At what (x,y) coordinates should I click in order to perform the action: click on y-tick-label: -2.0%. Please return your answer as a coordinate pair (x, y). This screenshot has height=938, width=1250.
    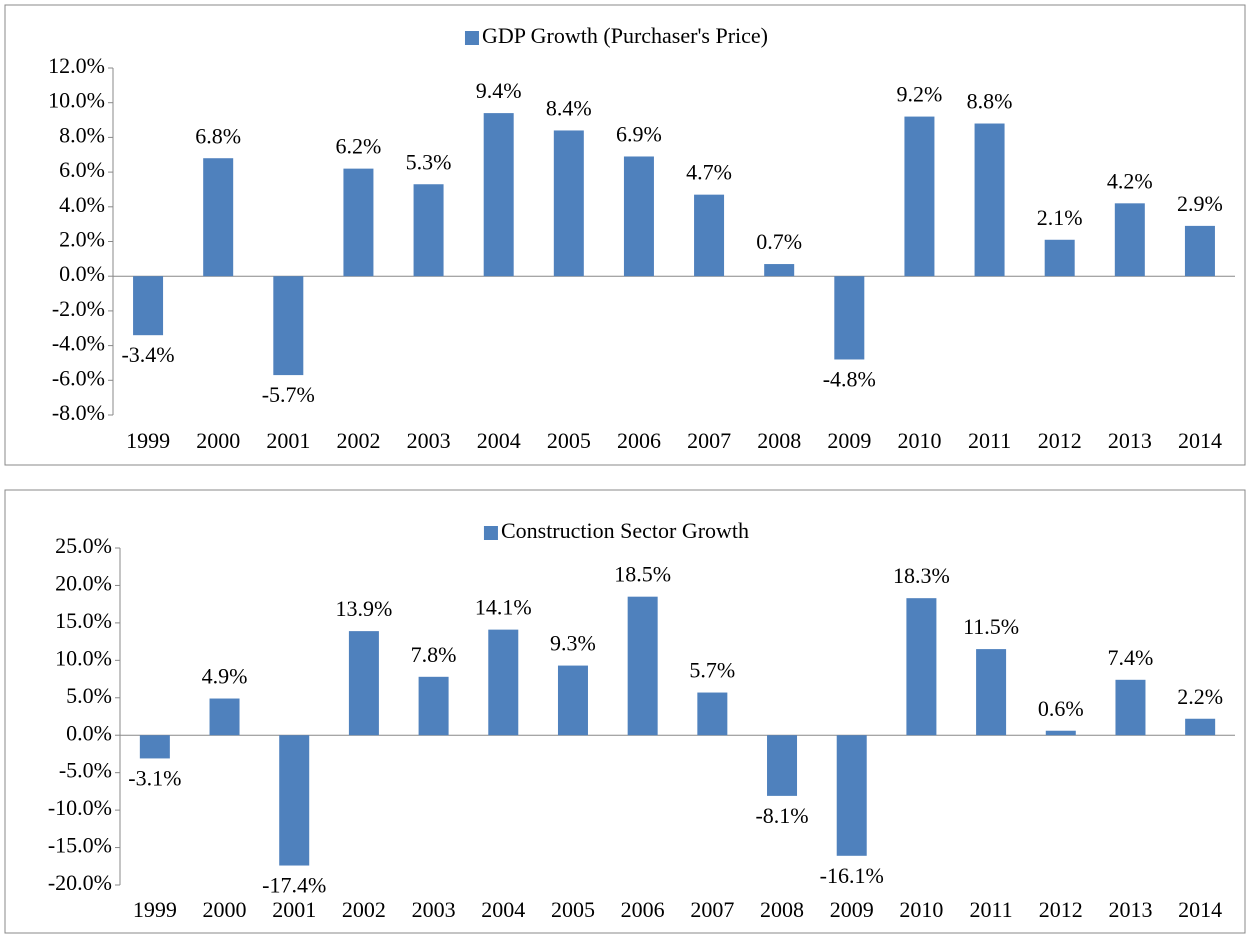
    Looking at the image, I should click on (78, 308).